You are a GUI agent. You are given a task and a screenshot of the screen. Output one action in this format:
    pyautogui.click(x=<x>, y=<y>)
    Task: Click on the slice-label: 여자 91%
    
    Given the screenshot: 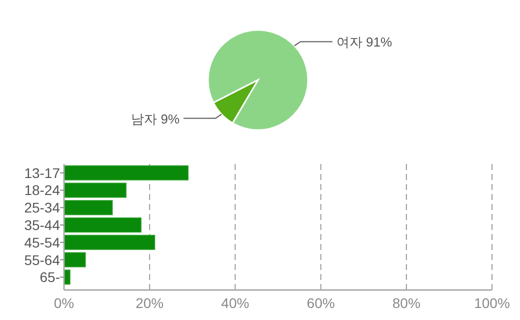 What is the action you would take?
    pyautogui.click(x=364, y=42)
    